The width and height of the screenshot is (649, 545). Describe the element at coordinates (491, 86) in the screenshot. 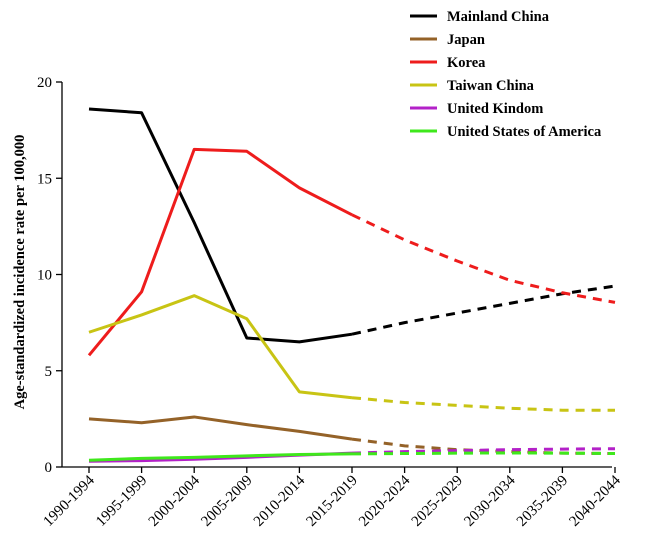

I see `legend-label: Taiwan China` at that location.